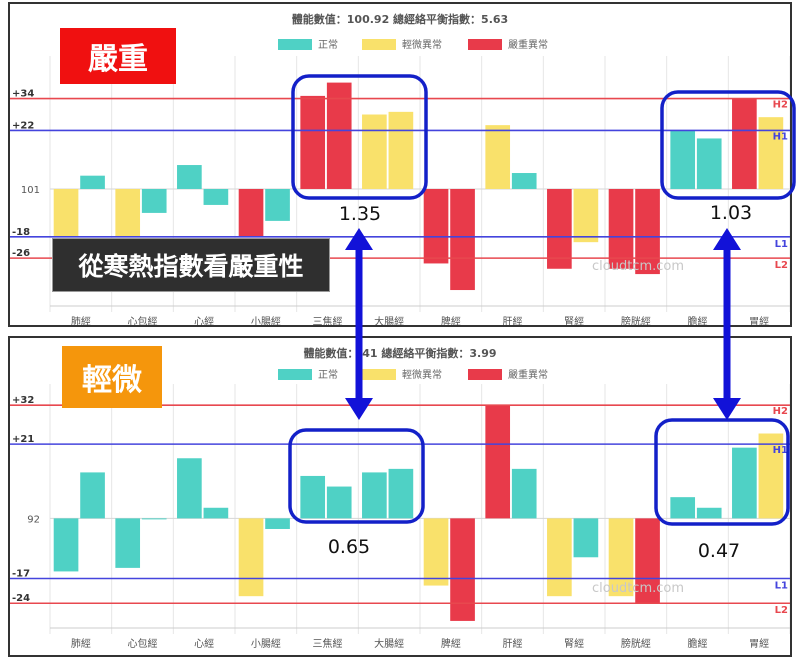 The height and width of the screenshot is (661, 800). Describe the element at coordinates (399, 353) in the screenshot. I see `chart-title: 體能數值： 41 總經絡平衡指數：3.99` at that location.